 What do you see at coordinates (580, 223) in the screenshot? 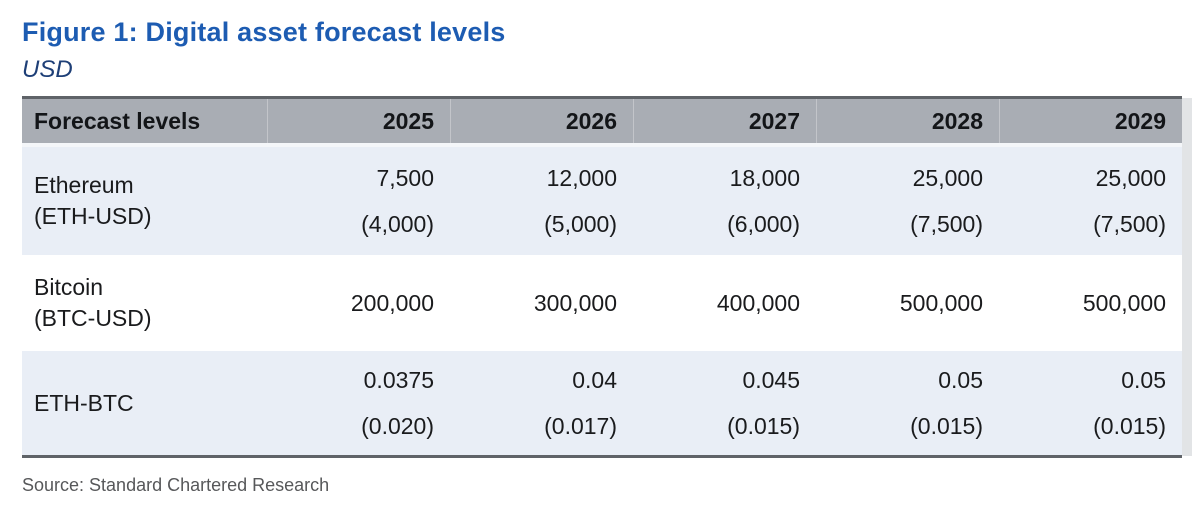
I see `forecast-secondary-value: (5,000)` at bounding box center [580, 223].